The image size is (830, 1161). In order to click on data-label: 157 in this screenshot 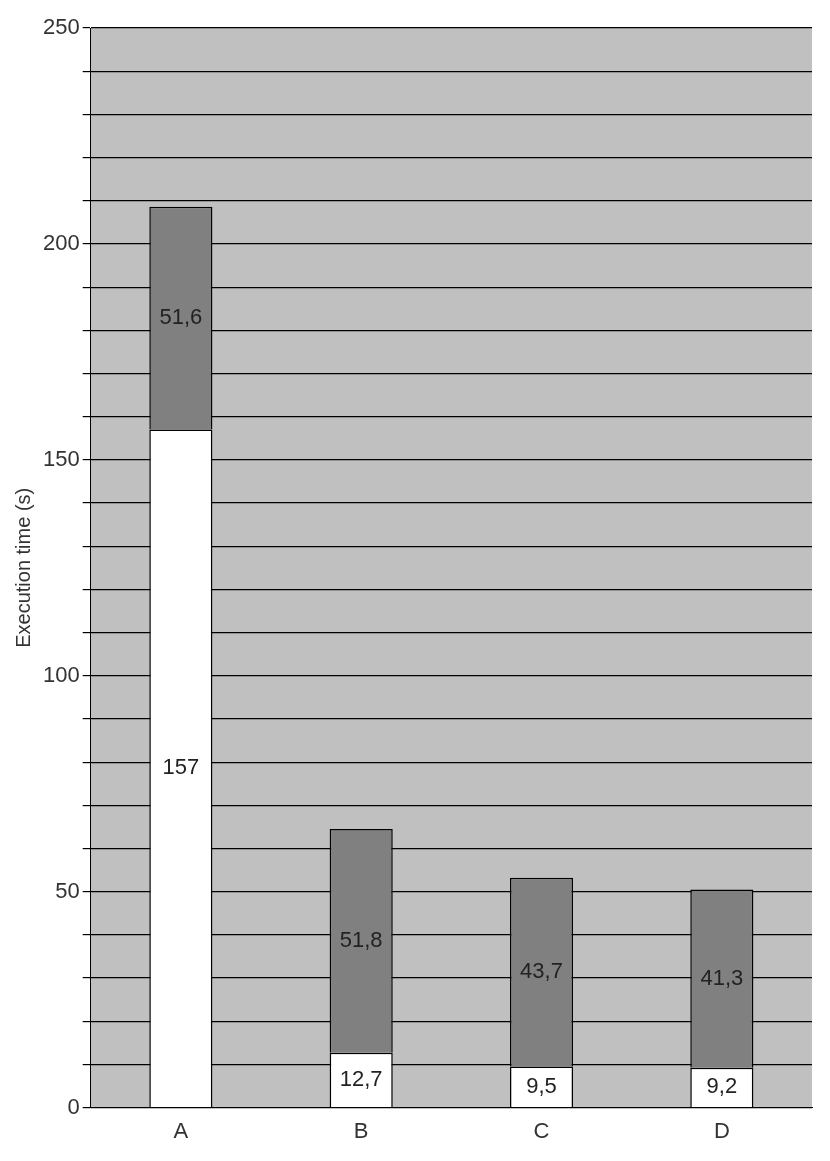, I will do `click(181, 767)`.